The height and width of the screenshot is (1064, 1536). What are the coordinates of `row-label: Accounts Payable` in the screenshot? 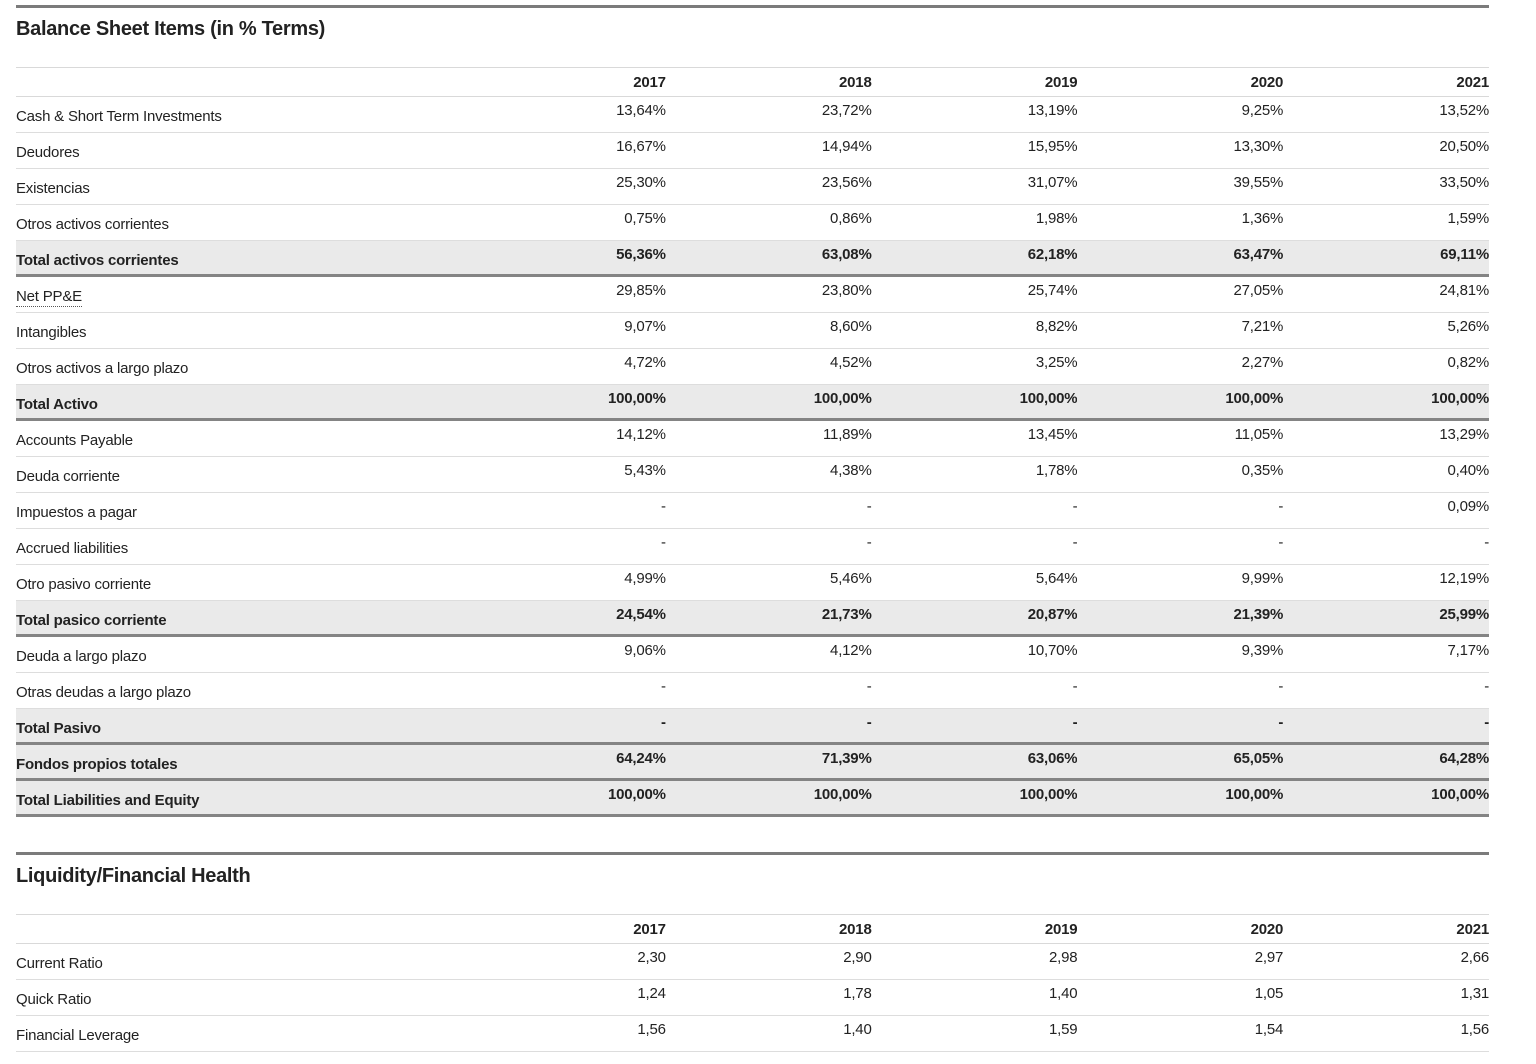 It's located at (74, 440).